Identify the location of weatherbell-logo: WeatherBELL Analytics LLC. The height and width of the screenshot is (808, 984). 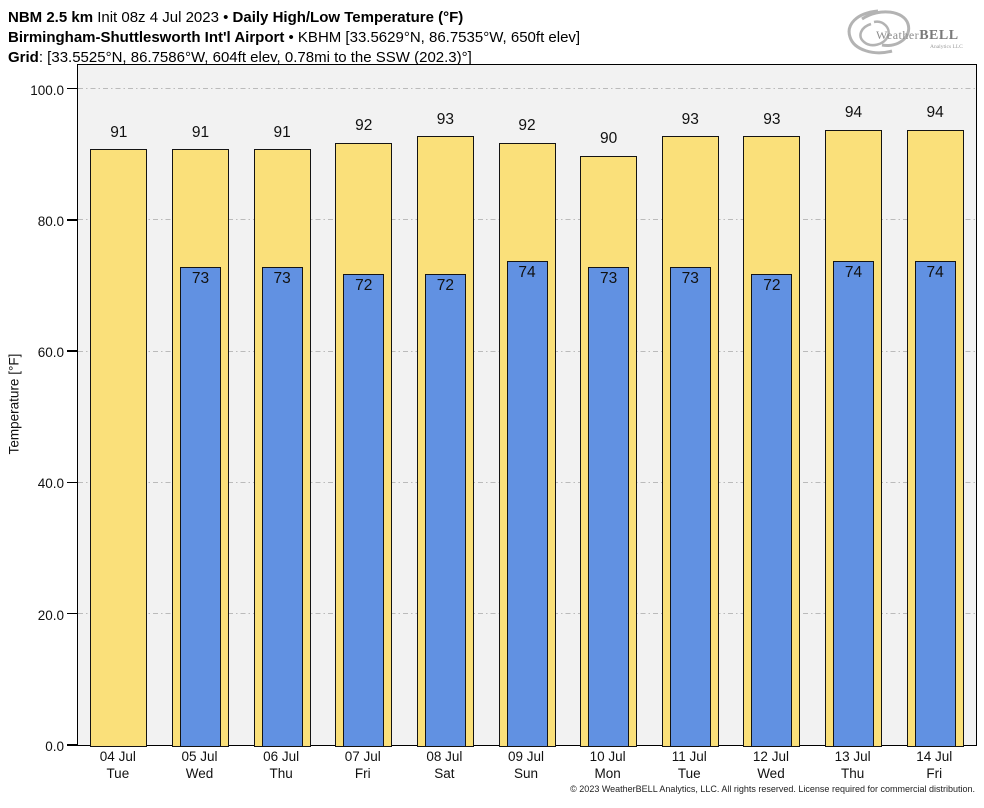
(905, 32).